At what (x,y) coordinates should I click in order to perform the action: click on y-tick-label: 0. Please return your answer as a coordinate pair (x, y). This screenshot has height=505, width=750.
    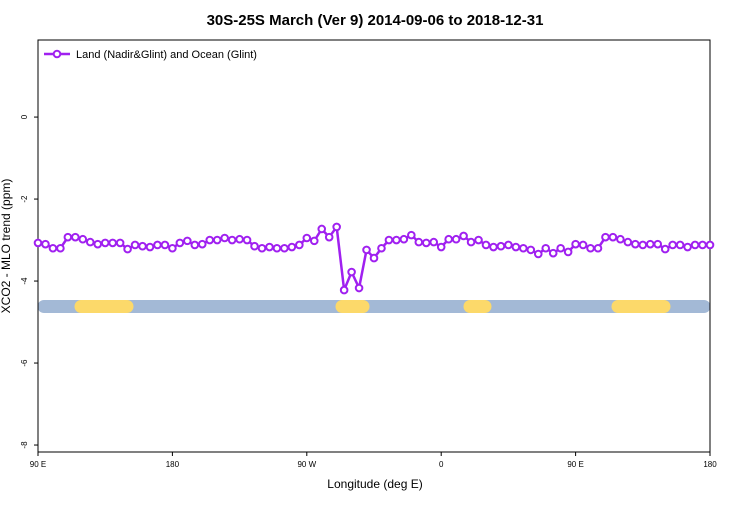
    Looking at the image, I should click on (24, 116).